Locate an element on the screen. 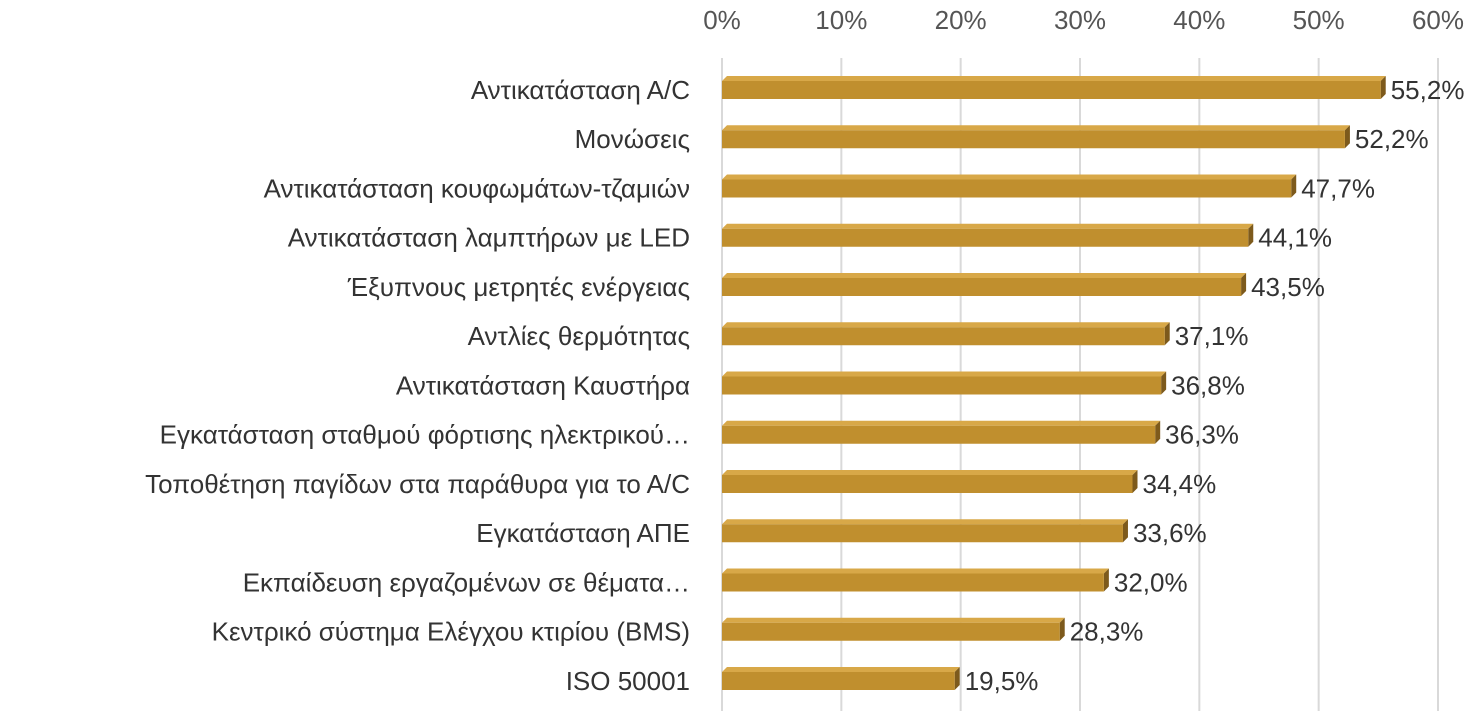  x-tick-label: 10% is located at coordinates (841, 20).